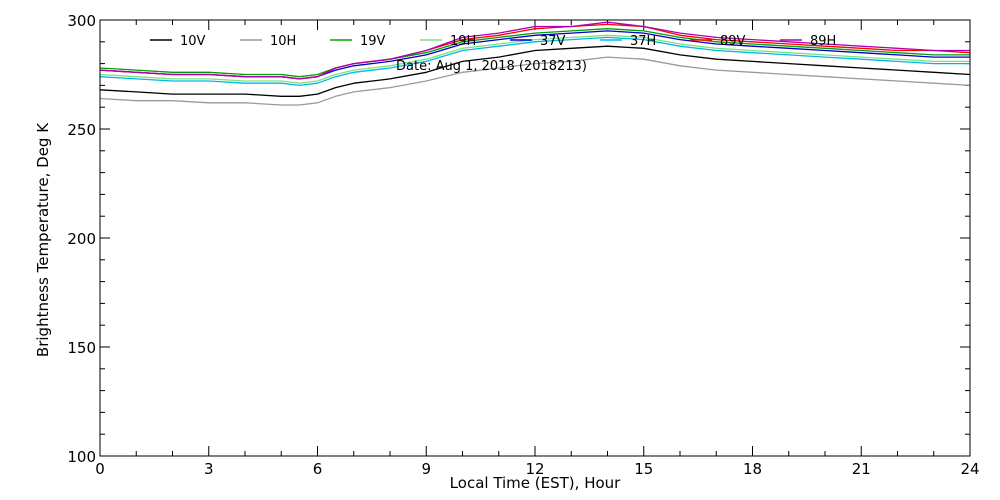  What do you see at coordinates (535, 483) in the screenshot?
I see `x-axis-title: Local Time (EST), Hour` at bounding box center [535, 483].